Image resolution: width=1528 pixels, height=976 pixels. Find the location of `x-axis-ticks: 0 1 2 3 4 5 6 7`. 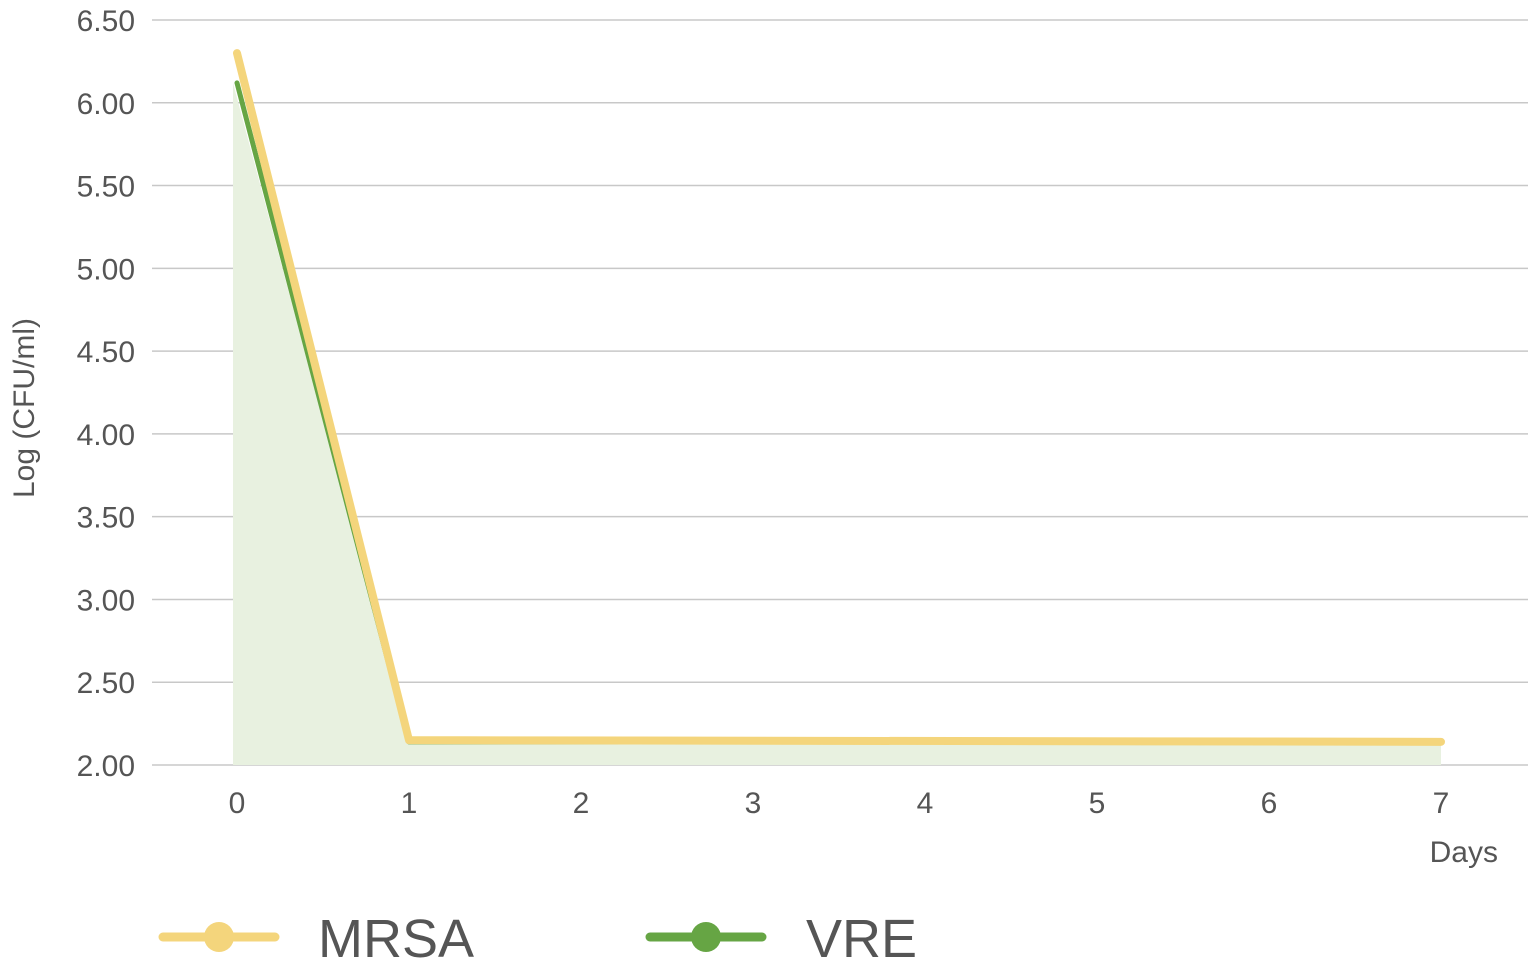

x-axis-ticks: 0 1 2 3 4 5 6 7 is located at coordinates (839, 803).